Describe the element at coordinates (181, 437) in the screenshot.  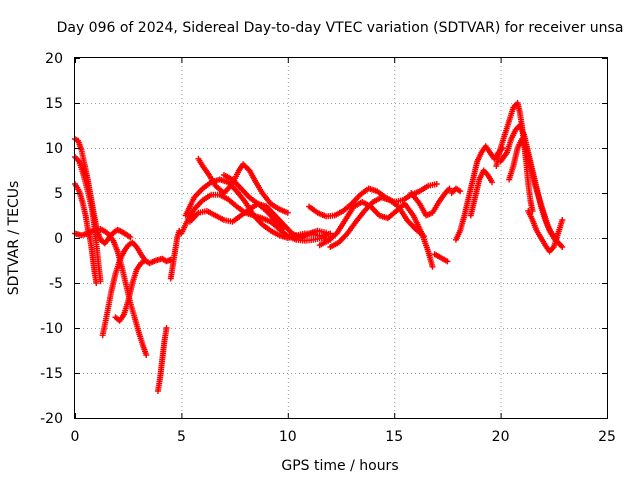
I see `x-tick-label: 5` at that location.